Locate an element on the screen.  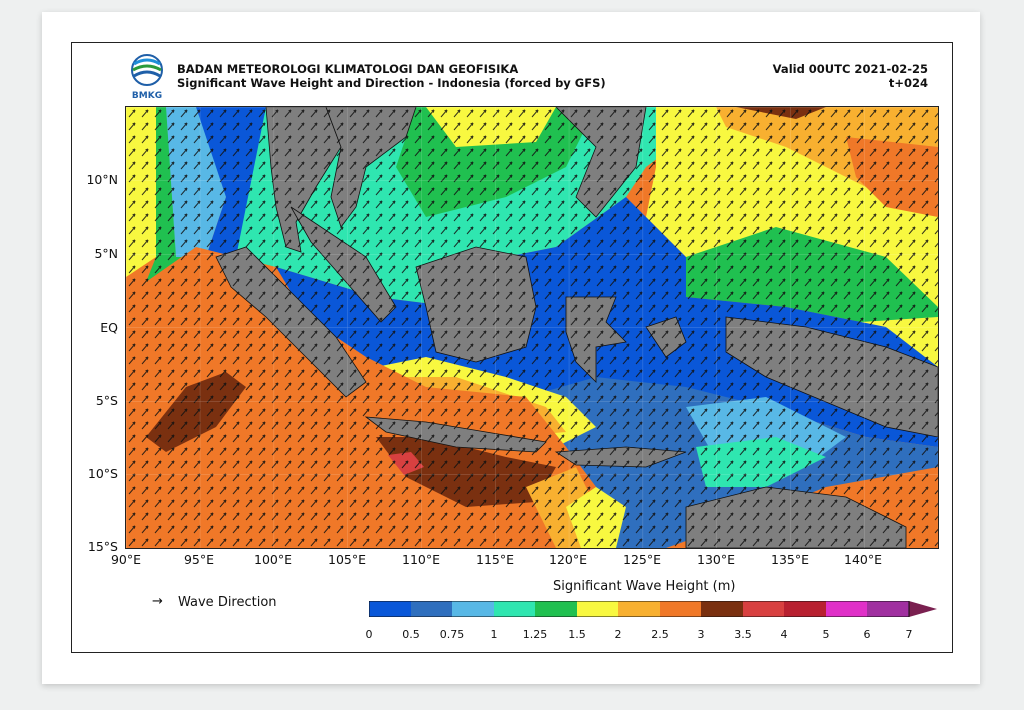
colorbar-extend-arrow is located at coordinates (923, 609).